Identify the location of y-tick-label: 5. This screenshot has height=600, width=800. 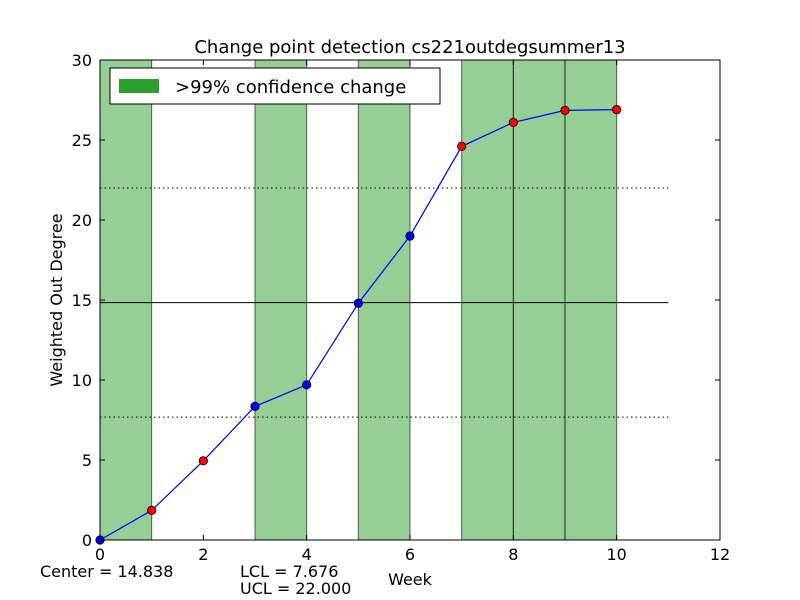
(87, 460).